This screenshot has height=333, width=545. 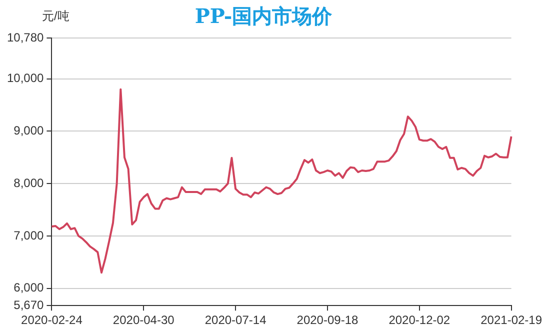 I want to click on x-tick-label: 2020-09-18, so click(x=327, y=320).